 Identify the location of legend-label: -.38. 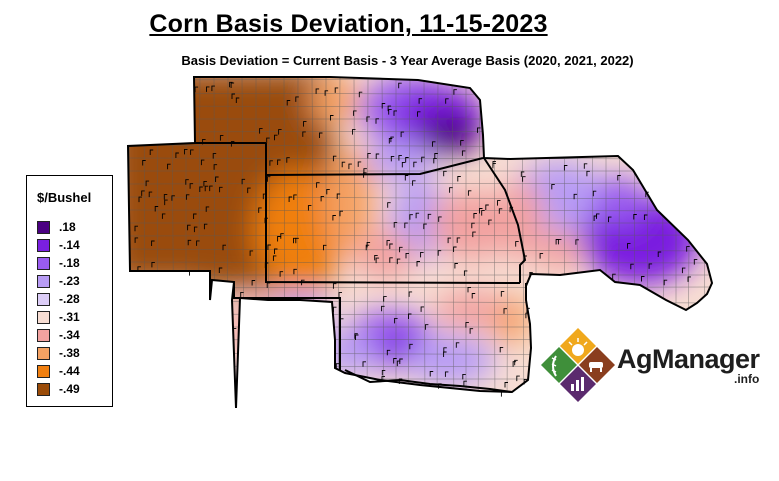
(69, 353).